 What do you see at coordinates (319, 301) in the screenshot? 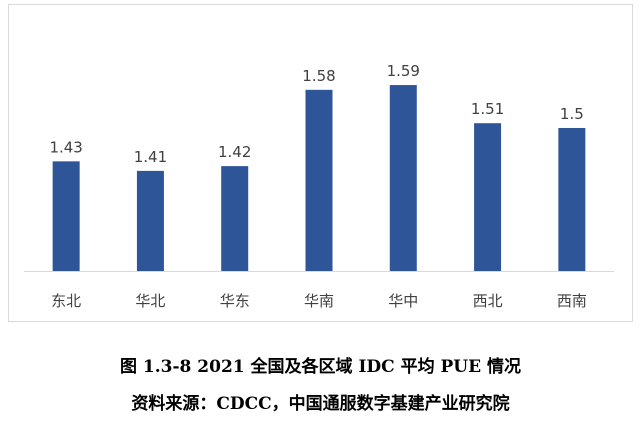
I see `x-tick-label-3: 华南` at bounding box center [319, 301].